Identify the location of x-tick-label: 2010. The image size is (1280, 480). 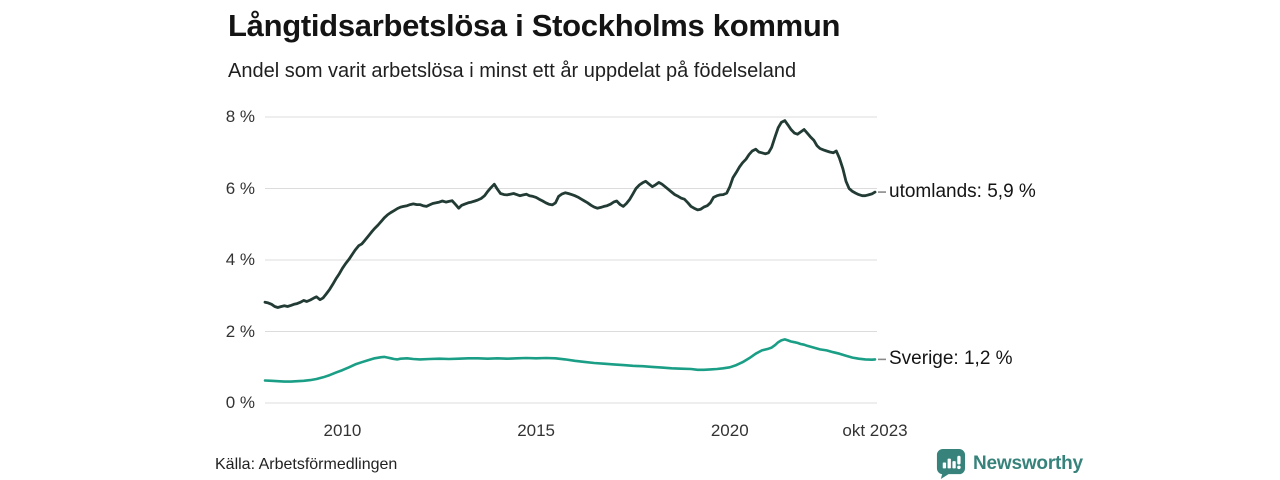
(342, 430).